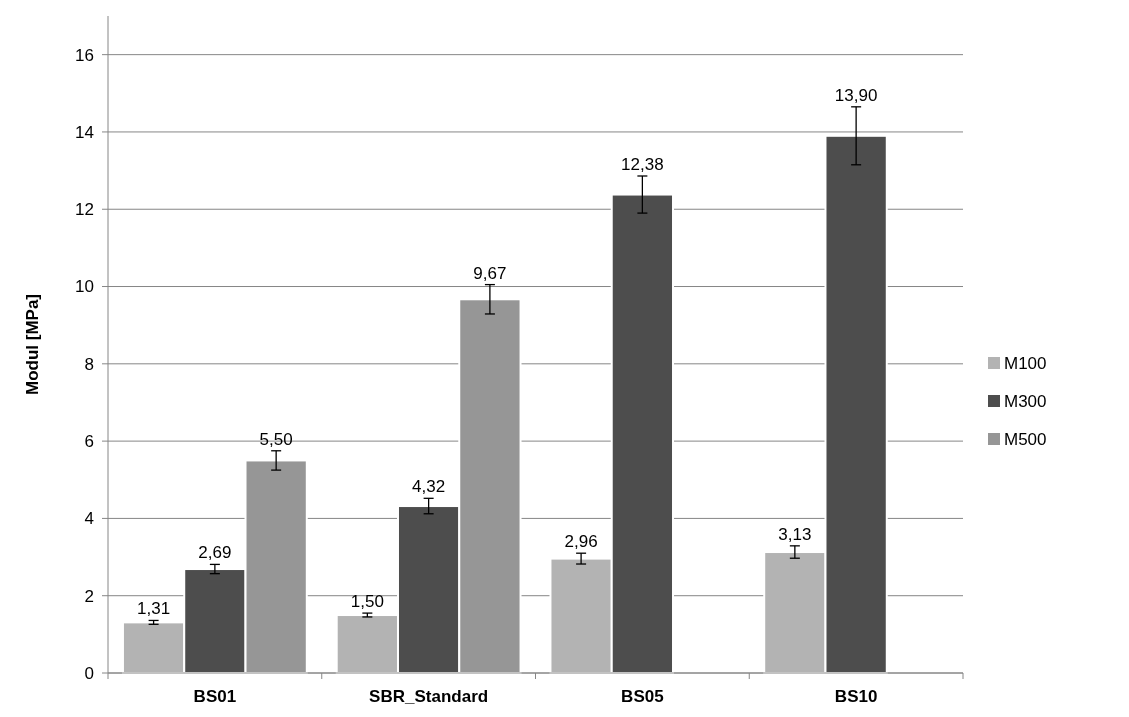 Image resolution: width=1129 pixels, height=717 pixels. I want to click on x-tick-label: BS10, so click(856, 696).